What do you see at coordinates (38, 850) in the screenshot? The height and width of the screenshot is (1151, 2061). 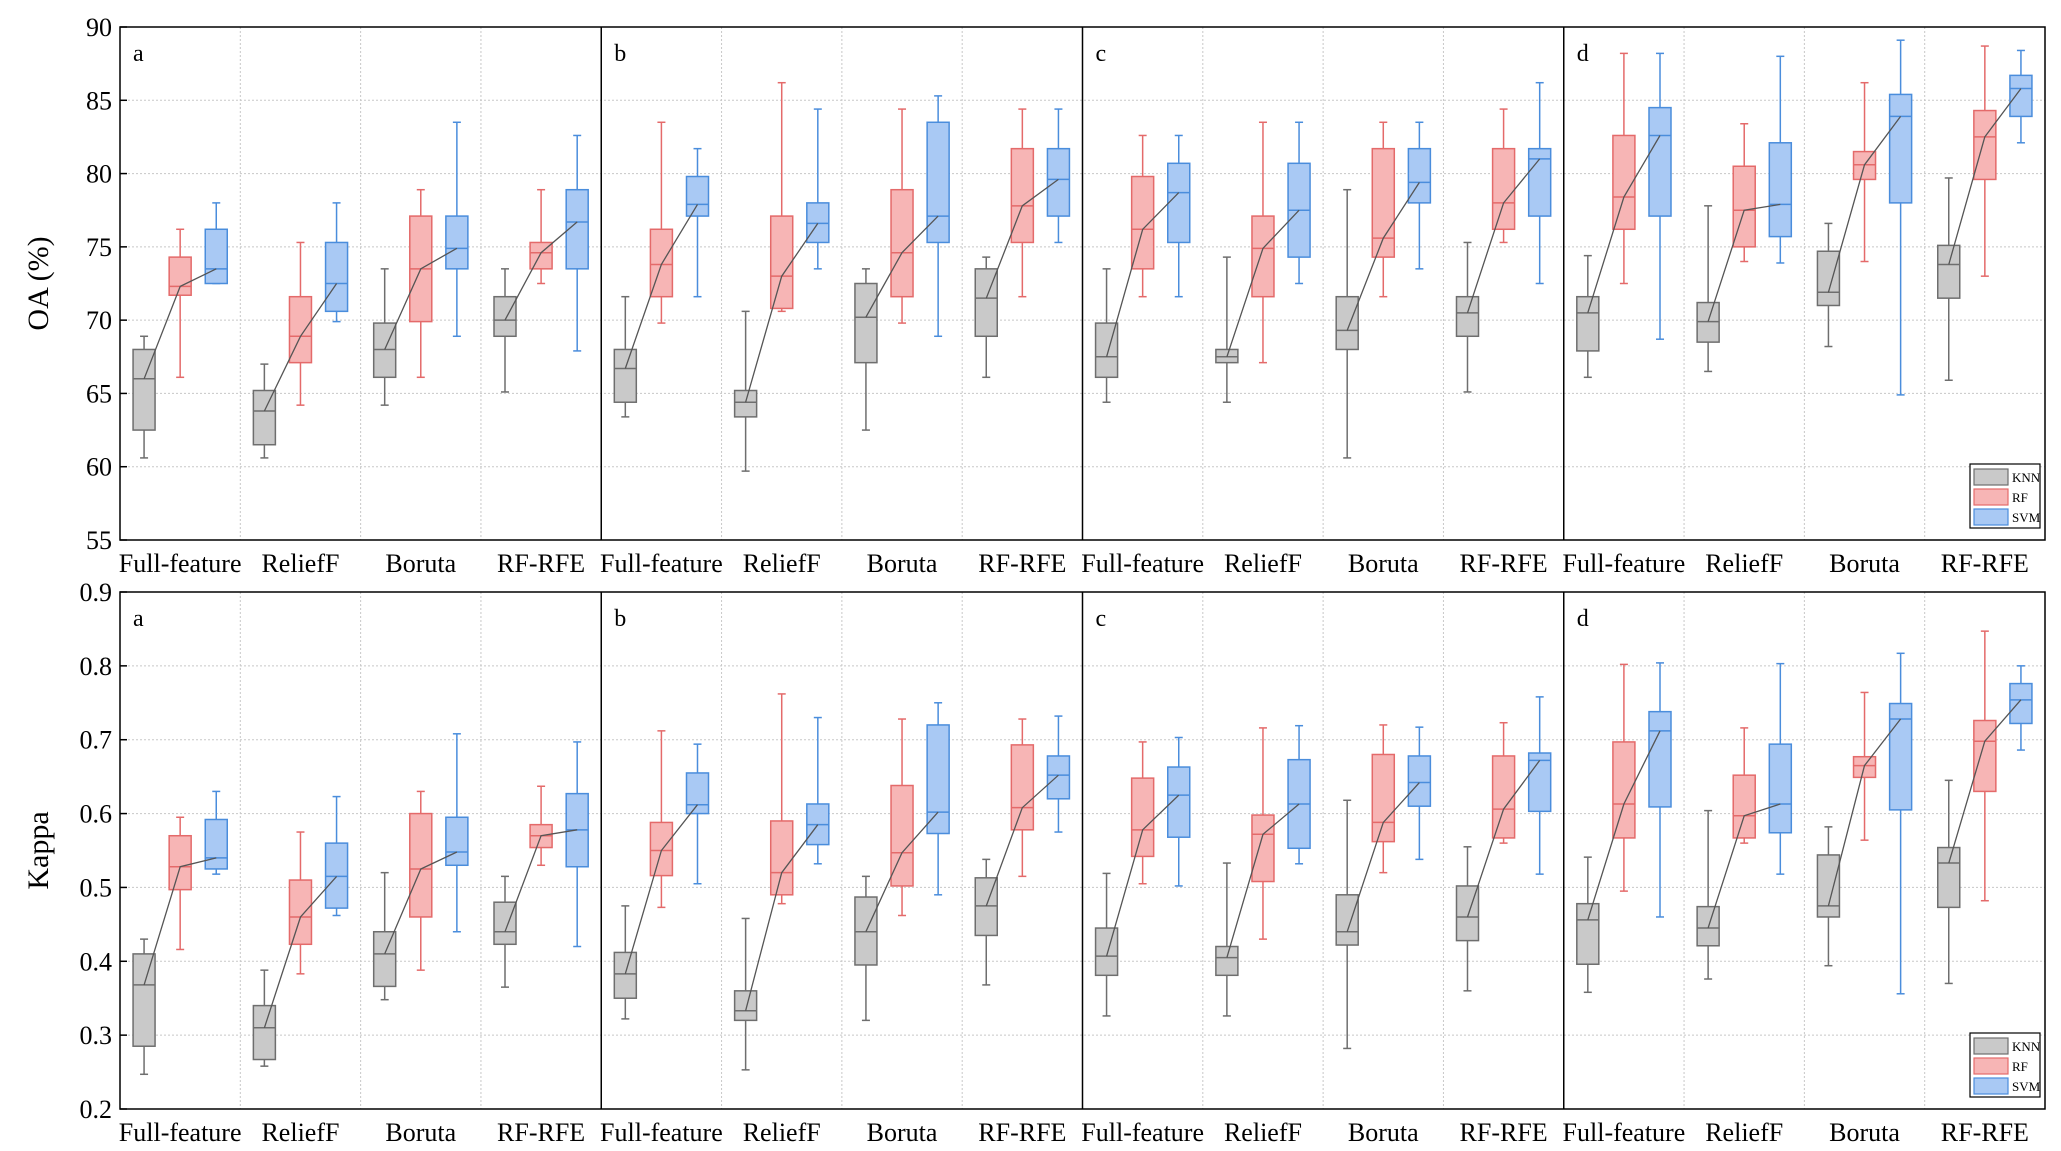 I see `y-axis-label: Kappa` at bounding box center [38, 850].